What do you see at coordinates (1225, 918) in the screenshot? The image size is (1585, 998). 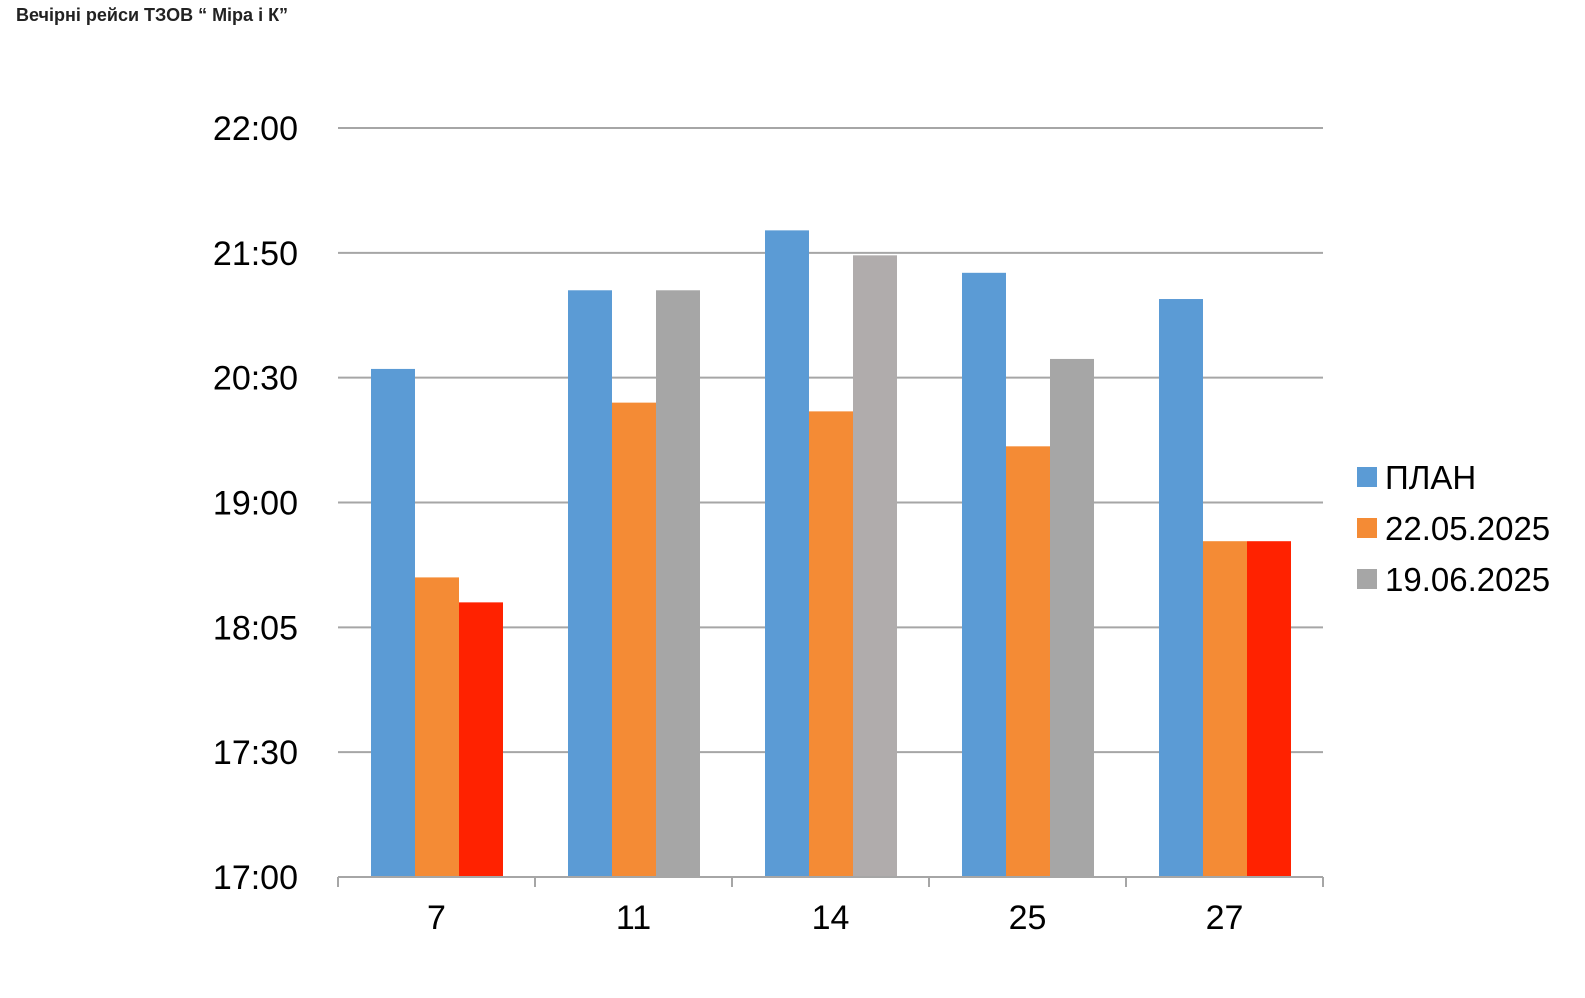 I see `x-tick-label: 27` at bounding box center [1225, 918].